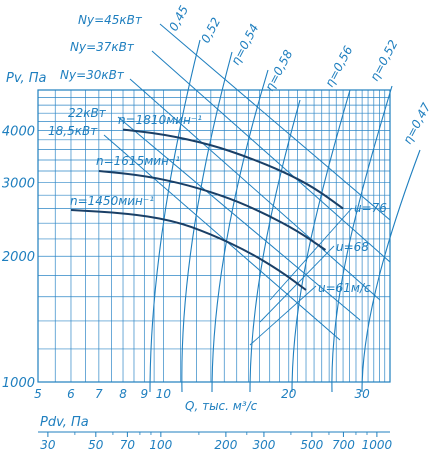  What do you see at coordinates (99, 394) in the screenshot?
I see `x-tick-label: 7` at bounding box center [99, 394].